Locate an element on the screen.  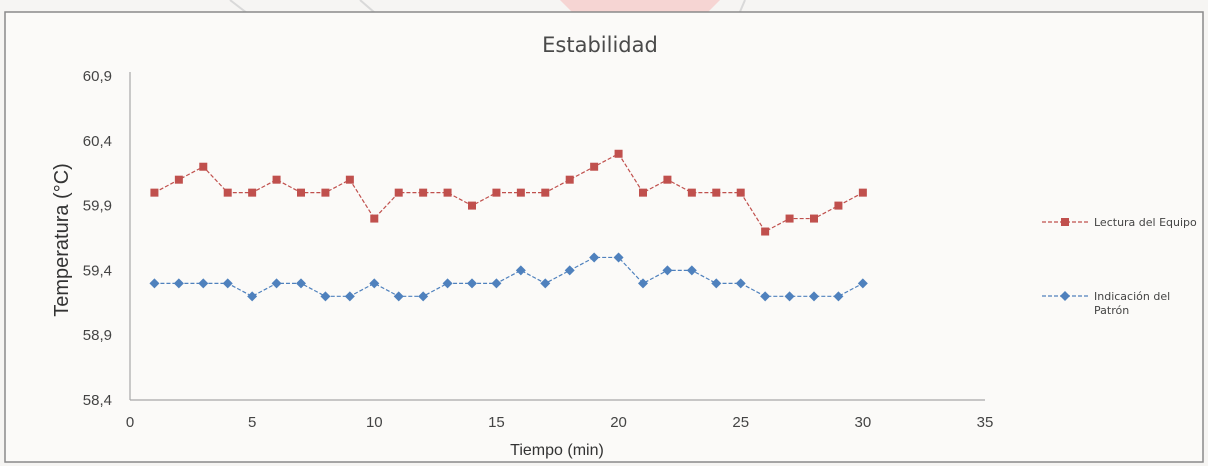
x-tick-label: 0 is located at coordinates (130, 422).